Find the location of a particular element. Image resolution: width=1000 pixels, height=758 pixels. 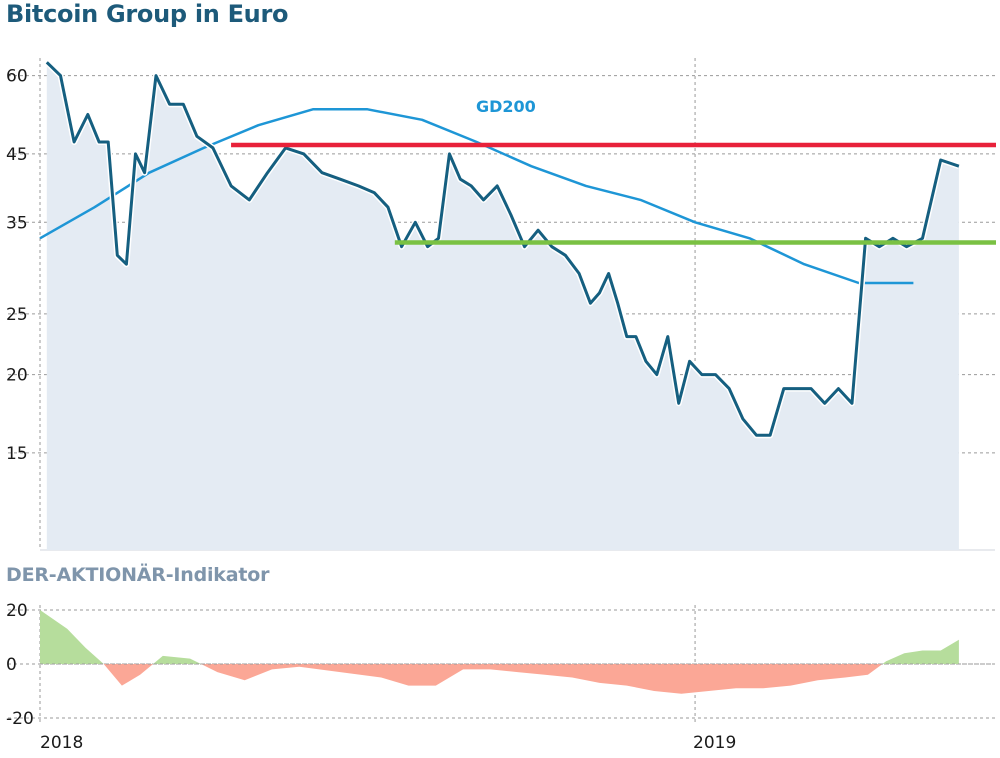

y-tick-label-45: 45 is located at coordinates (17, 155).